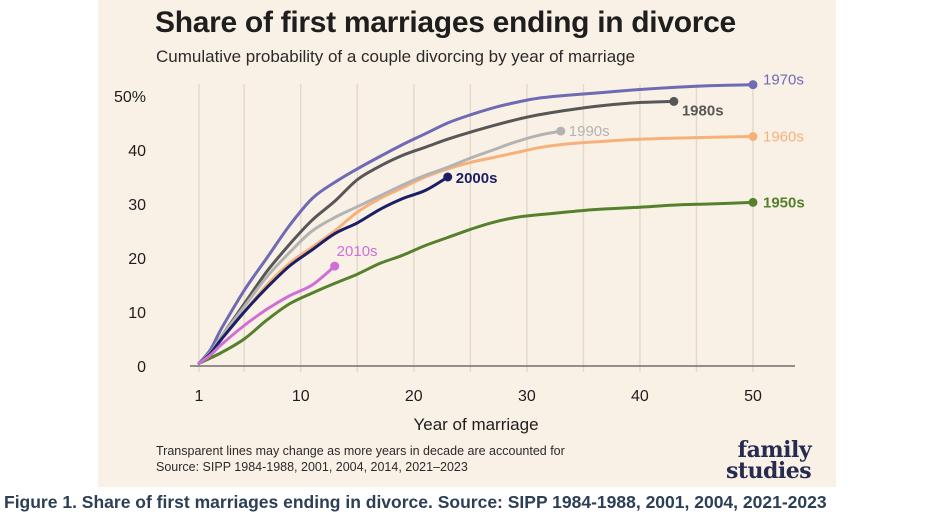 This screenshot has width=936, height=520. Describe the element at coordinates (130, 97) in the screenshot. I see `y-tick-label: 50%` at that location.